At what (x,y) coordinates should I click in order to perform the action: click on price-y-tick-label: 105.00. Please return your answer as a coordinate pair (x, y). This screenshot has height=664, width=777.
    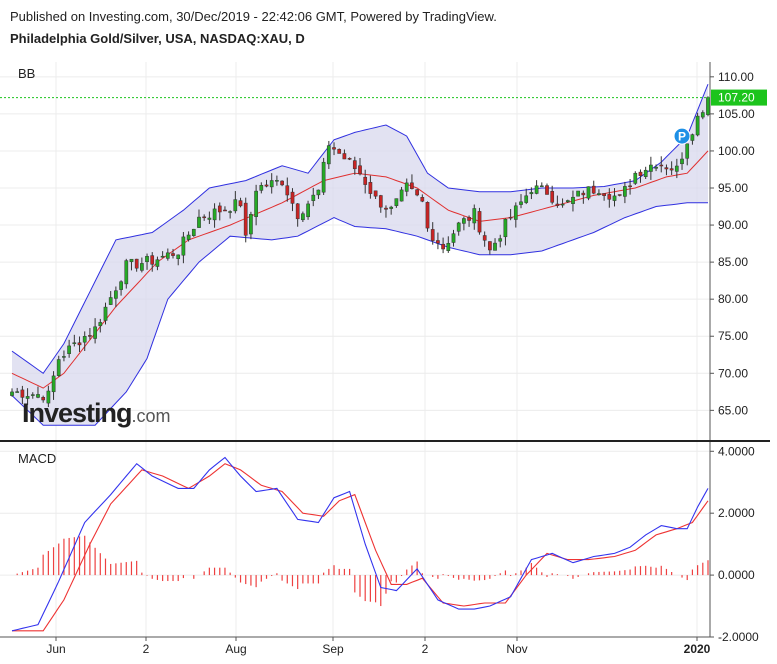
    Looking at the image, I should click on (736, 114).